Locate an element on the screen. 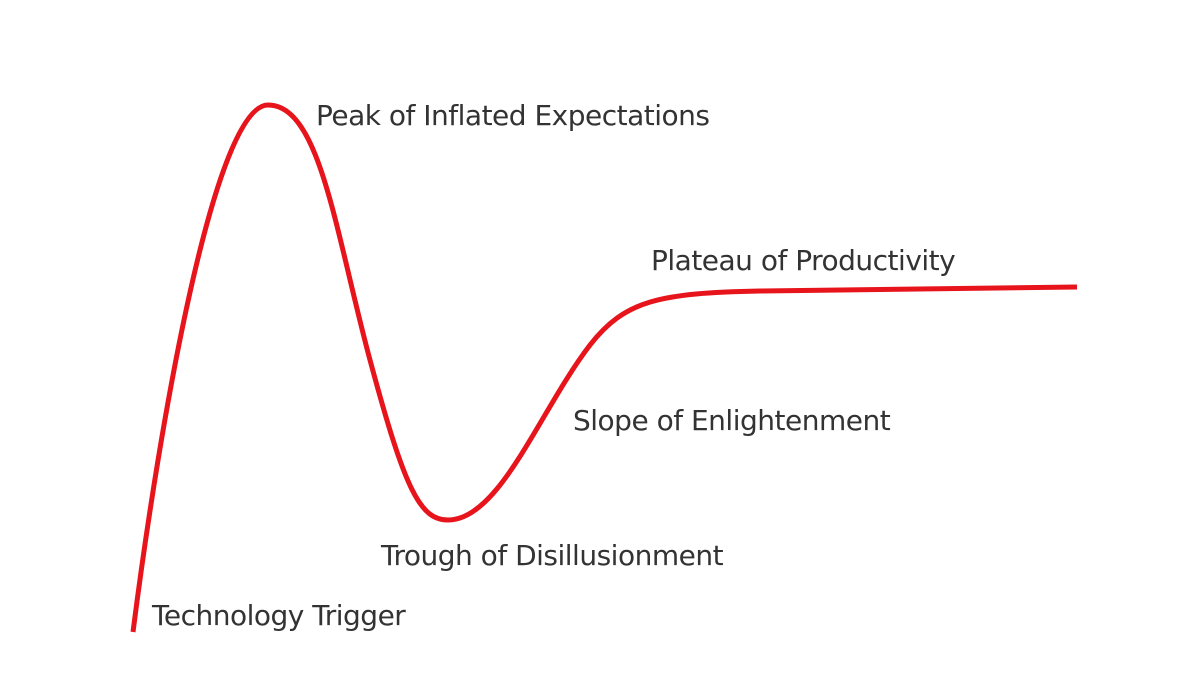  phase-label: Trough of Disillusionment is located at coordinates (552, 555).